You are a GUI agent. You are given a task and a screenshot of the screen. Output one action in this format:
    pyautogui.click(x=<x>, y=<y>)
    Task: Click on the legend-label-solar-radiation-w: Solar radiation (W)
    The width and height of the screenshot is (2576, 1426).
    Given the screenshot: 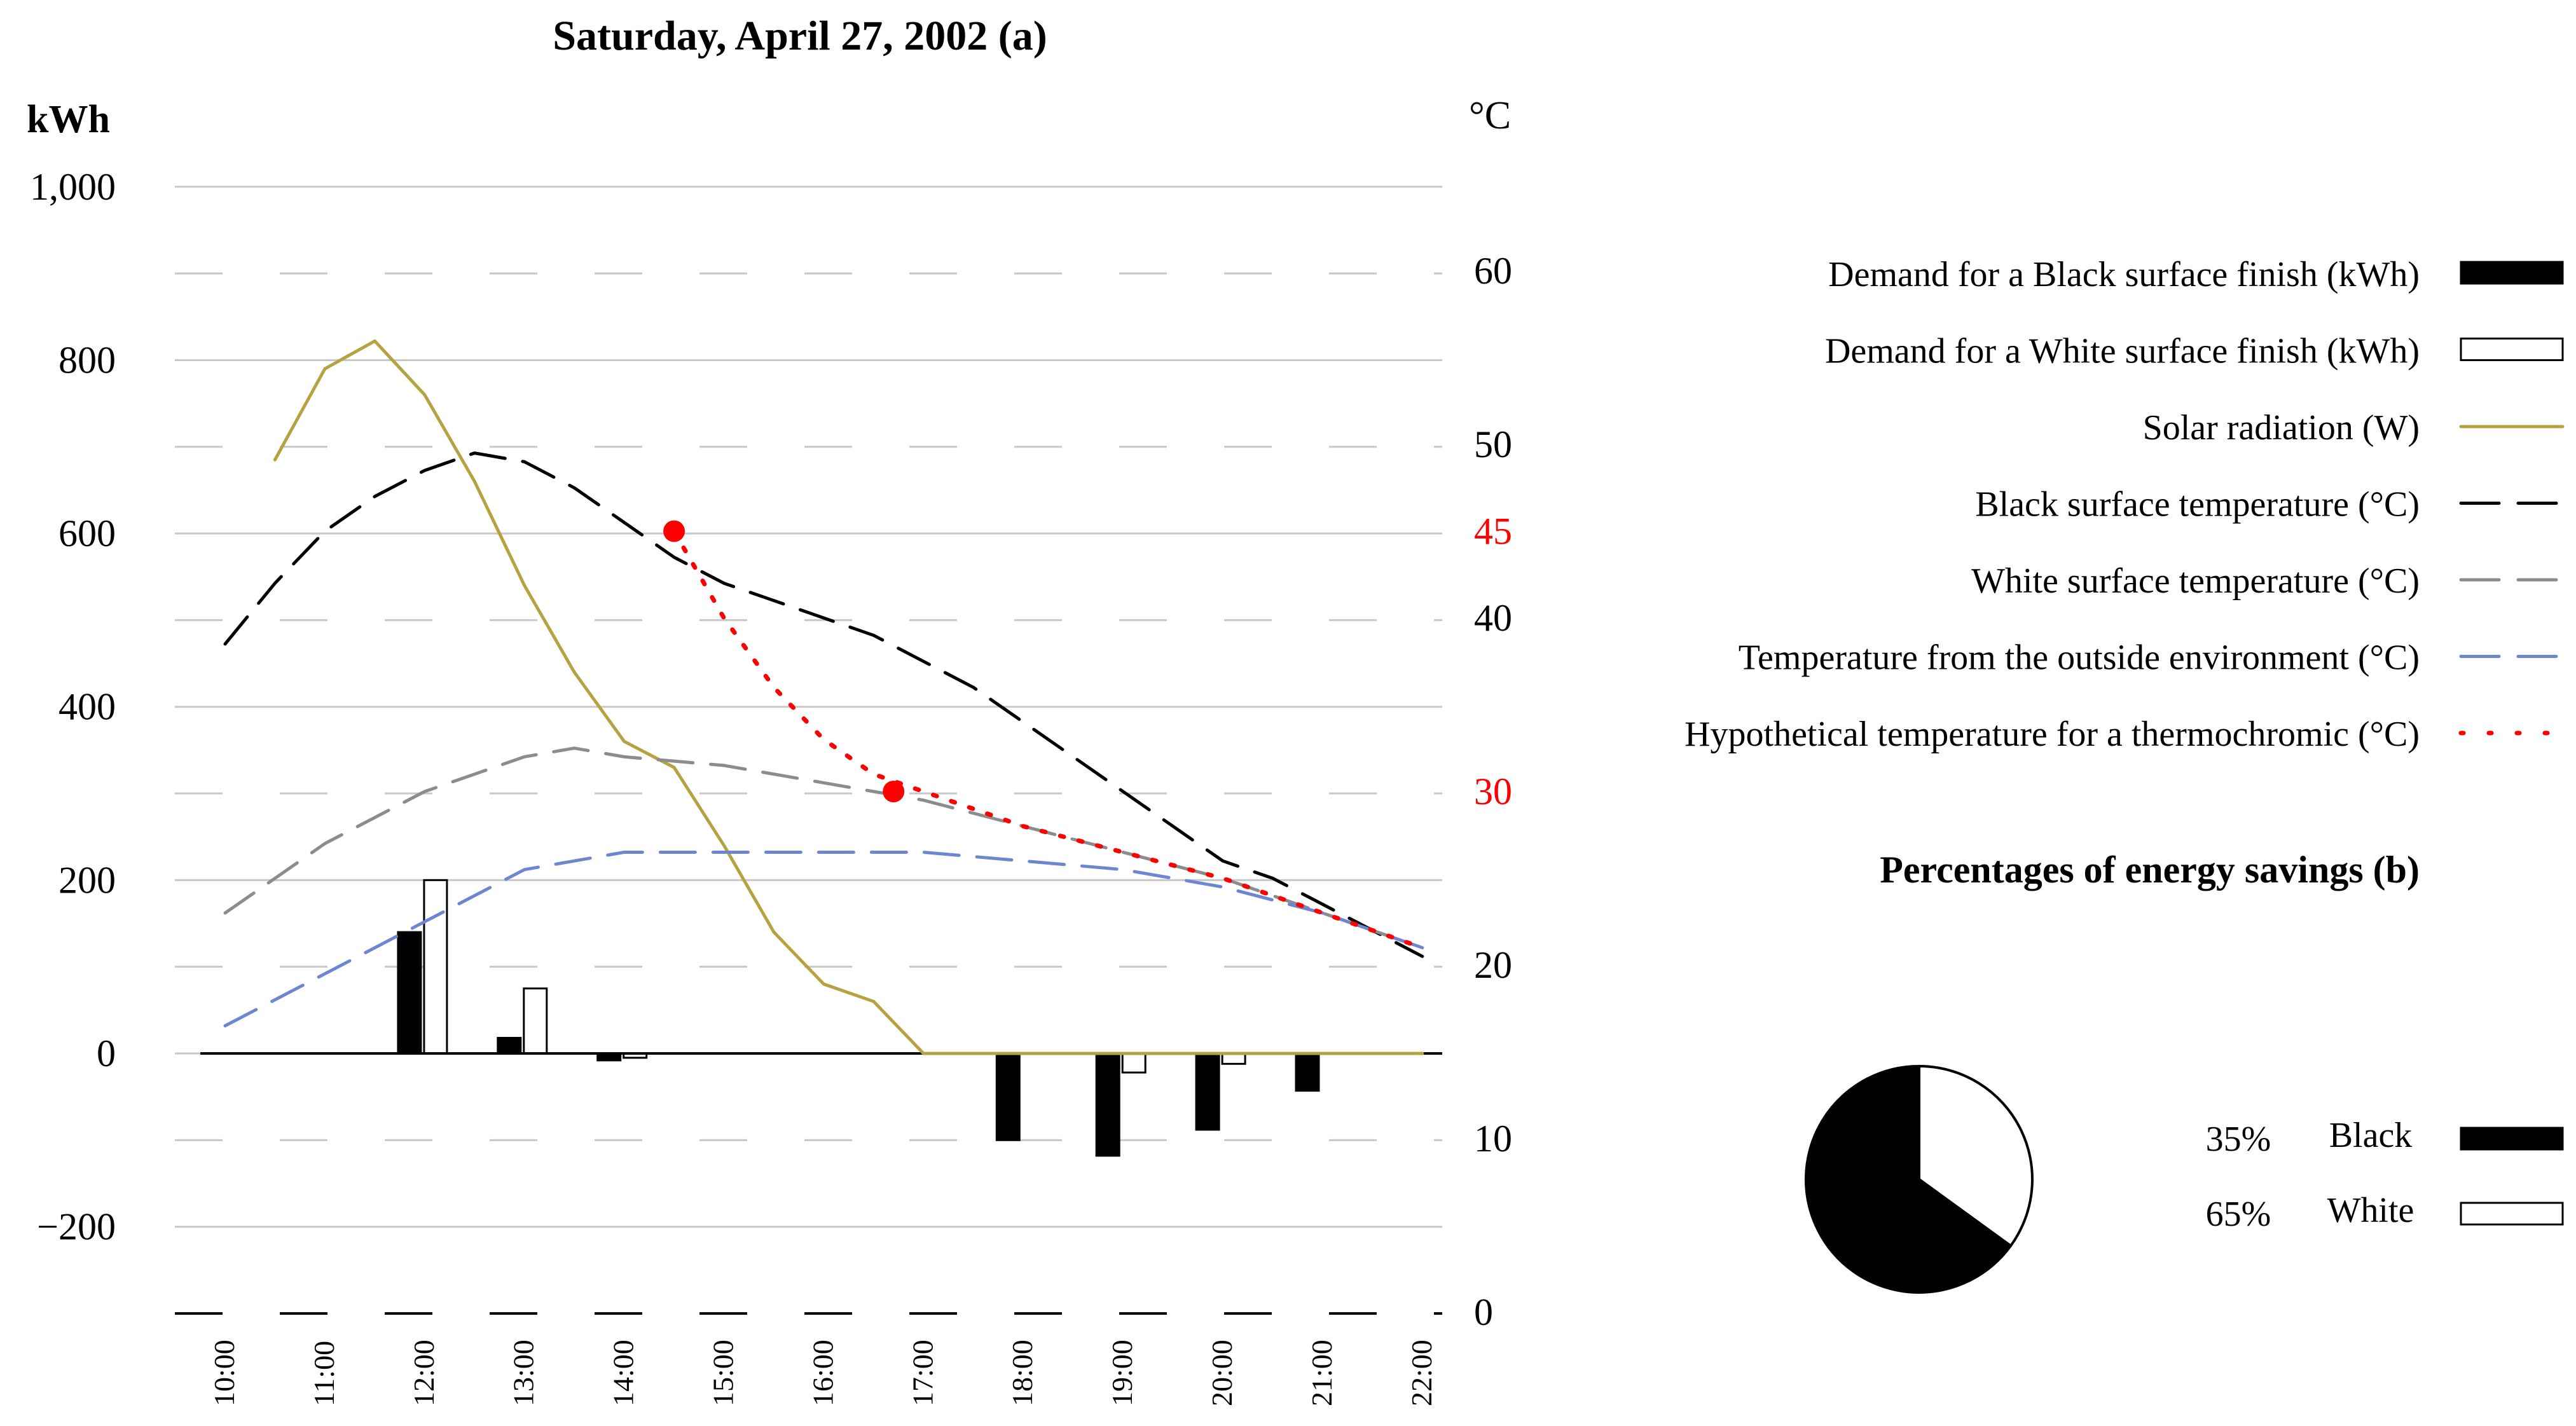 What is the action you would take?
    pyautogui.click(x=2281, y=428)
    